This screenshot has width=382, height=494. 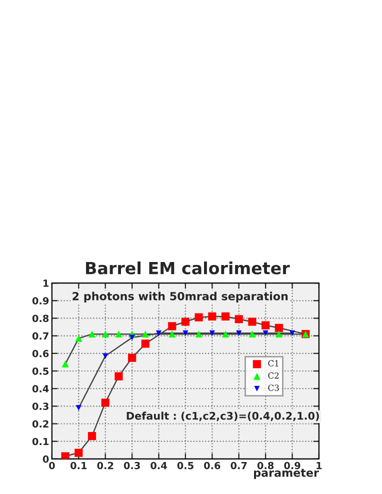 What do you see at coordinates (52, 466) in the screenshot?
I see `x-tick-label: 0` at bounding box center [52, 466].